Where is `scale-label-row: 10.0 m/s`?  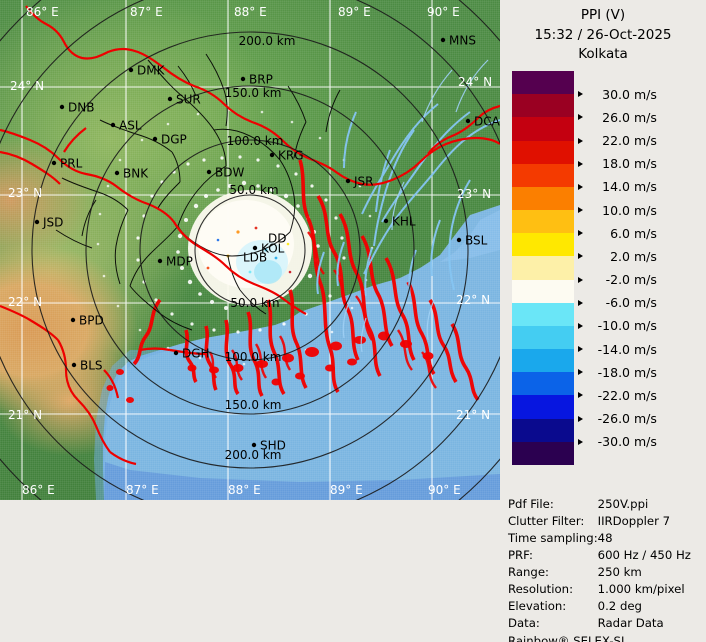 scale-label-row: 10.0 m/s is located at coordinates (617, 210).